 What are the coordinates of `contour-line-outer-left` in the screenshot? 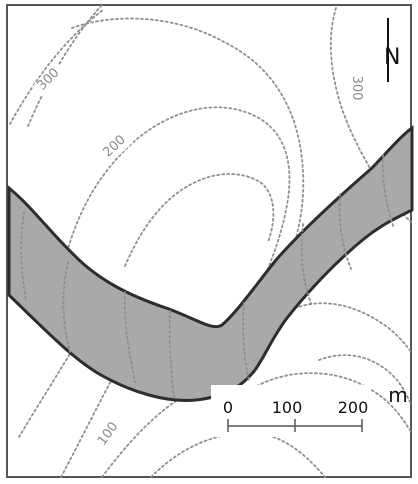 It's located at (65, 65).